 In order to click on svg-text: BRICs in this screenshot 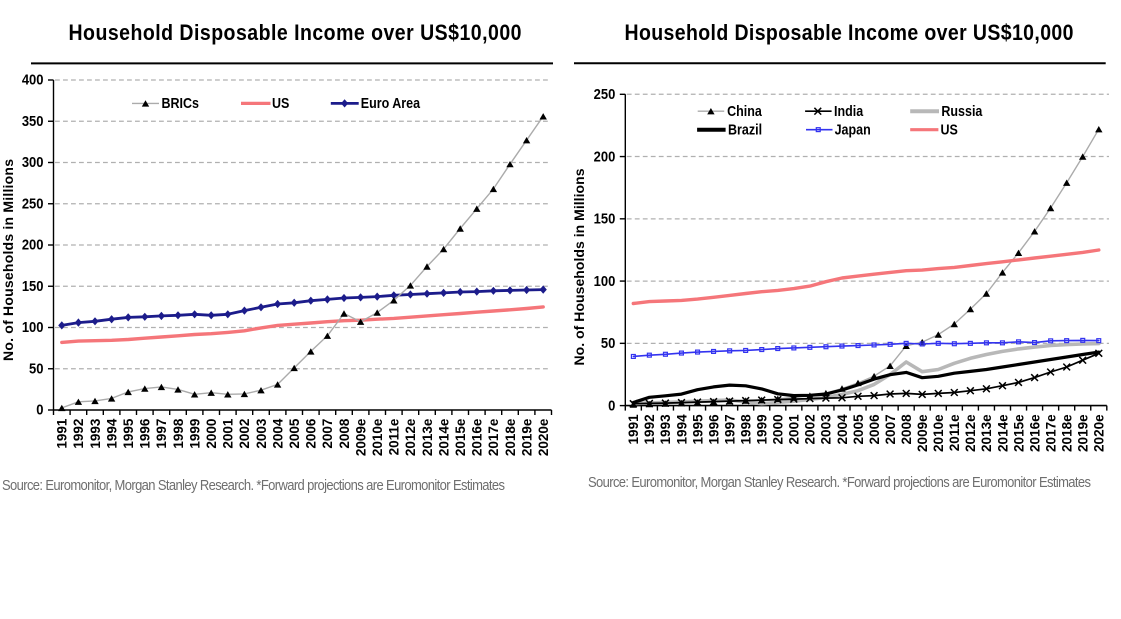, I will do `click(181, 103)`.